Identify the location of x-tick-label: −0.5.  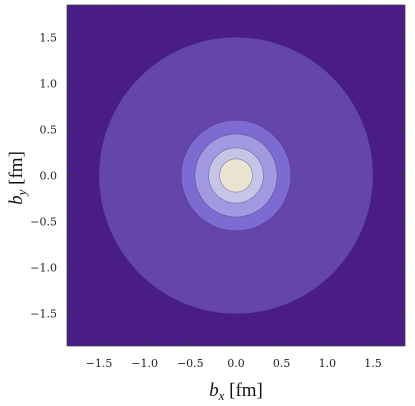
(190, 363).